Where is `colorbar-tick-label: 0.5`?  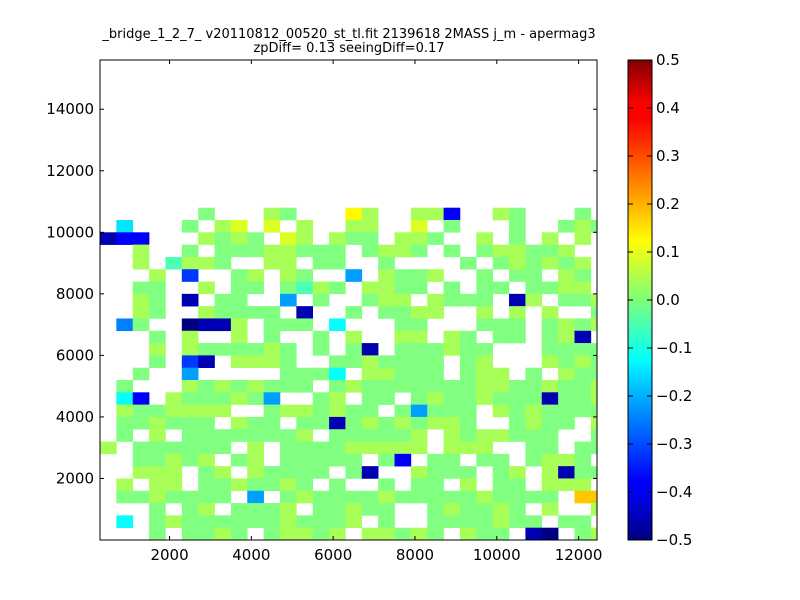 colorbar-tick-label: 0.5 is located at coordinates (668, 60).